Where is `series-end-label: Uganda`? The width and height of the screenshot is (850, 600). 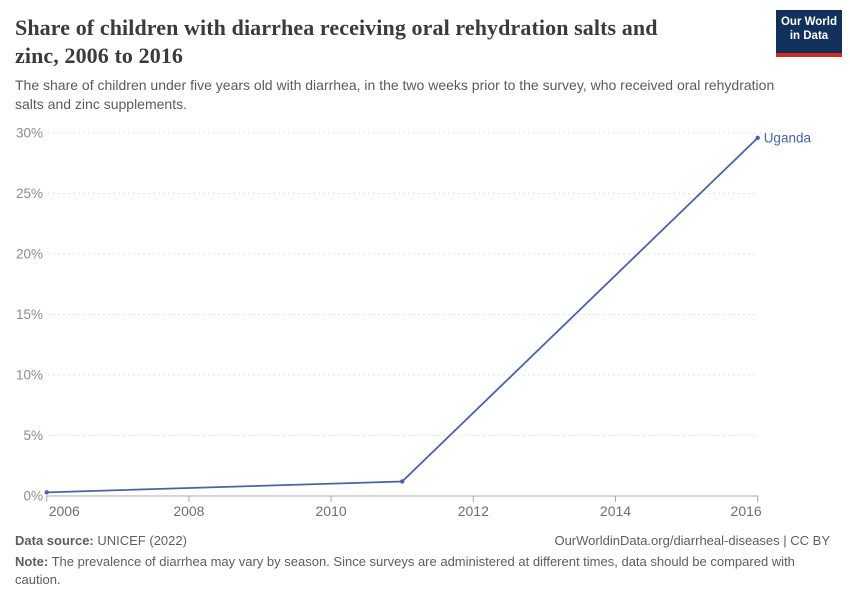 series-end-label: Uganda is located at coordinates (788, 137).